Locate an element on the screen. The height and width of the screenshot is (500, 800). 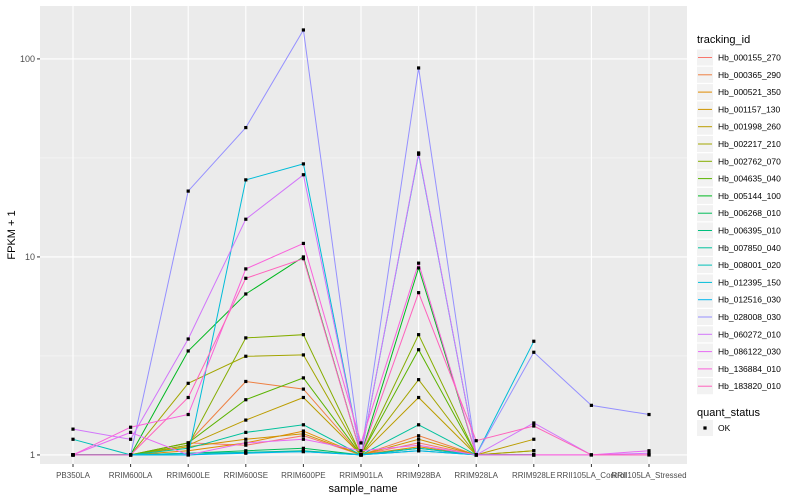
legend-label: Hb_004635_040 is located at coordinates (749, 179).